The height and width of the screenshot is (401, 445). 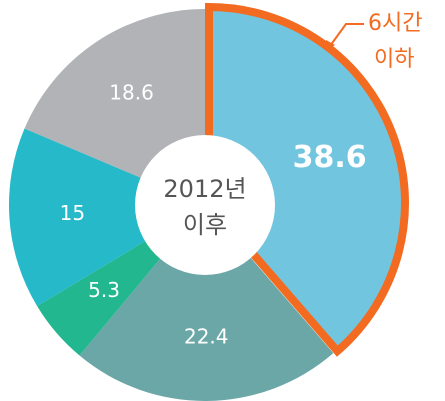 I want to click on center-label: 2012년, so click(x=204, y=189).